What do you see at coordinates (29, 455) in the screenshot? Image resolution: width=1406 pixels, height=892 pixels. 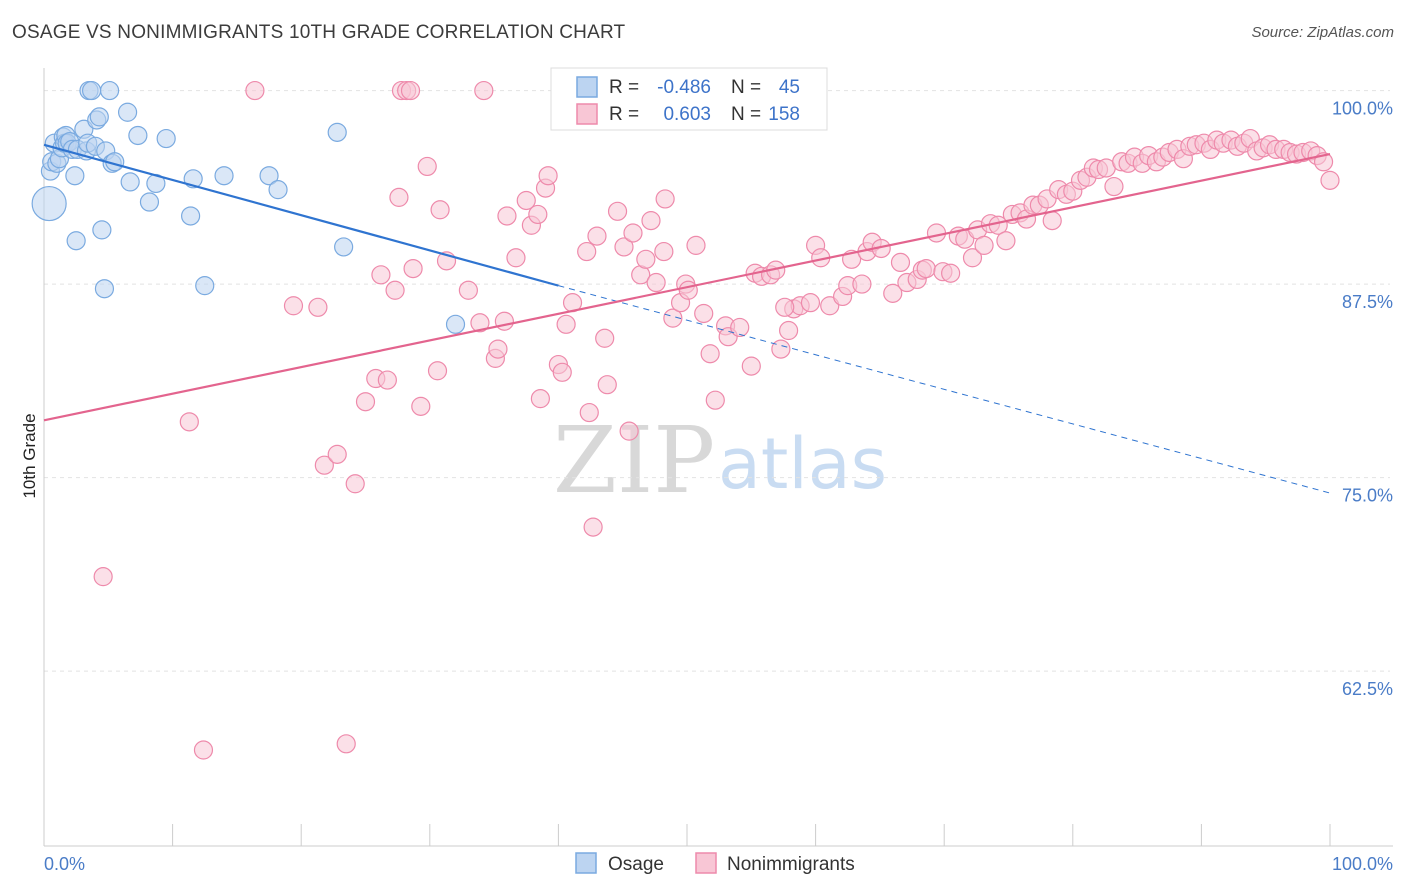 I see `y-axis-title: 10th Grade` at bounding box center [29, 455].